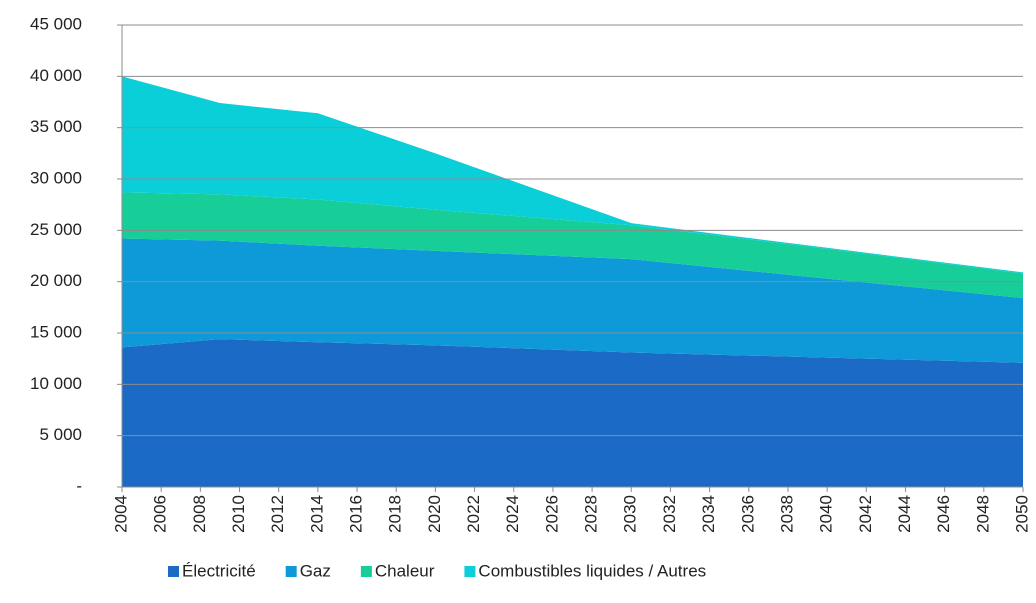  I want to click on x-tick-label: 2020, so click(434, 514).